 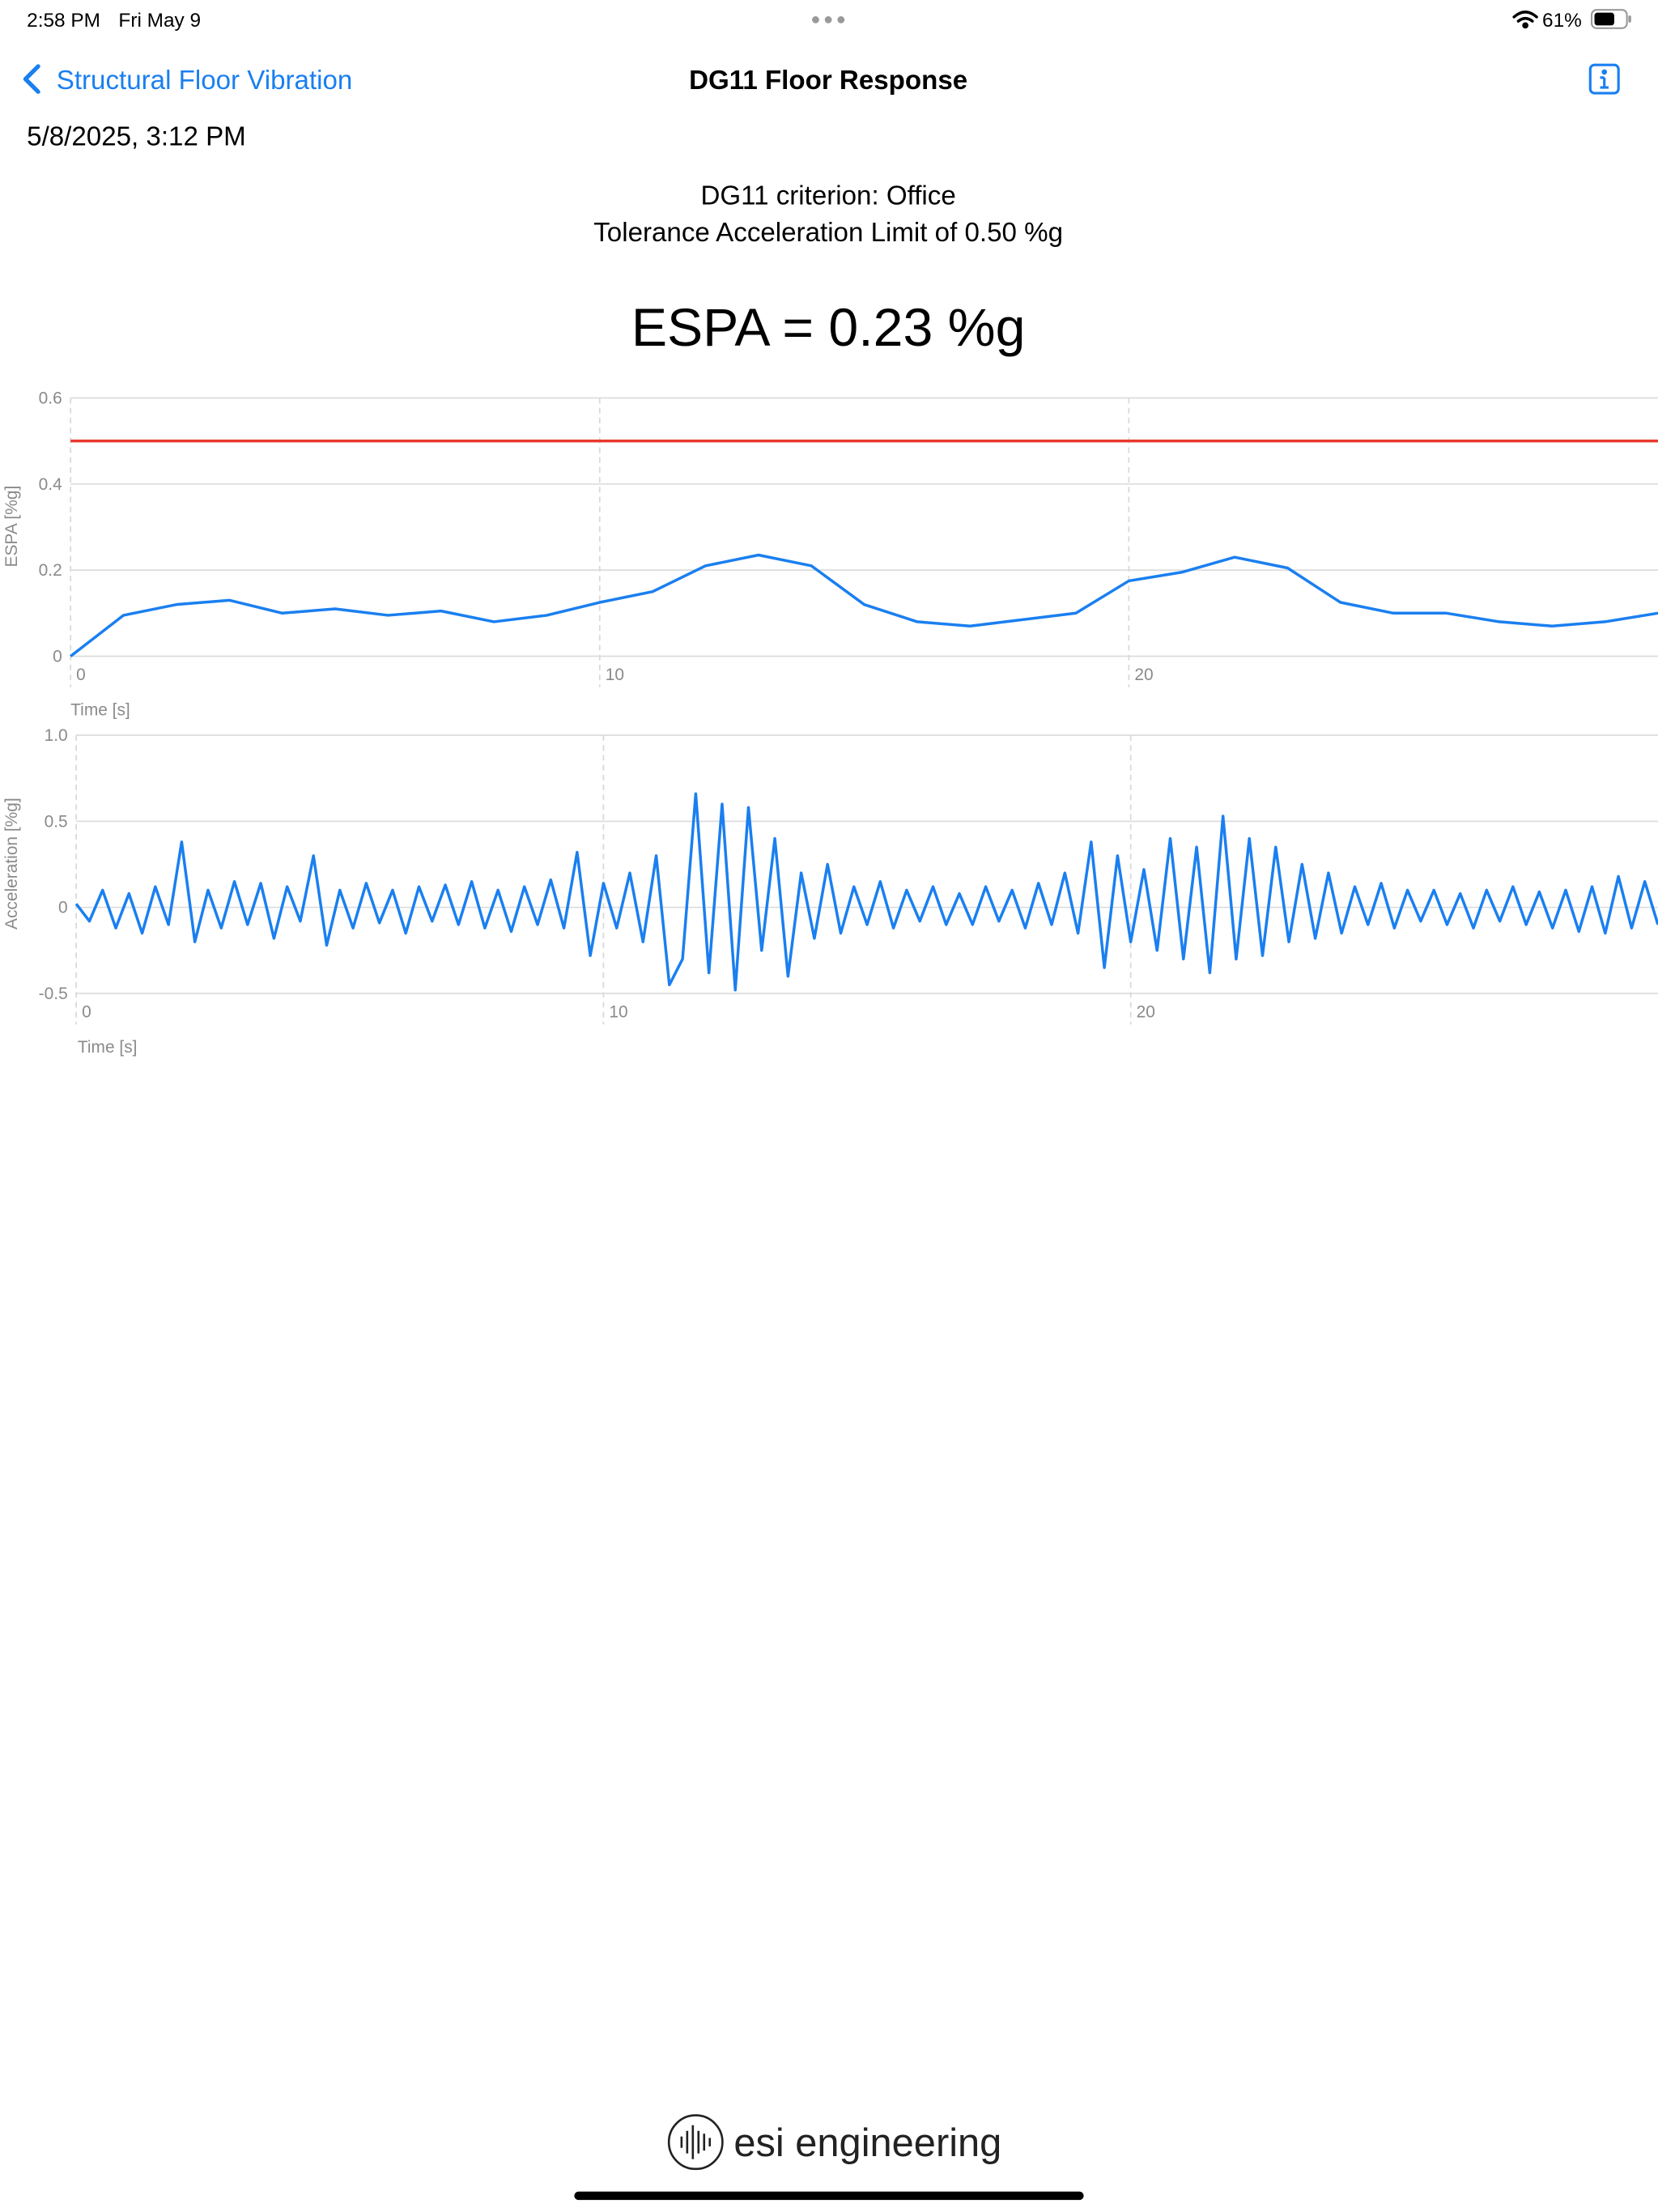 I want to click on home-indicator, so click(x=829, y=2196).